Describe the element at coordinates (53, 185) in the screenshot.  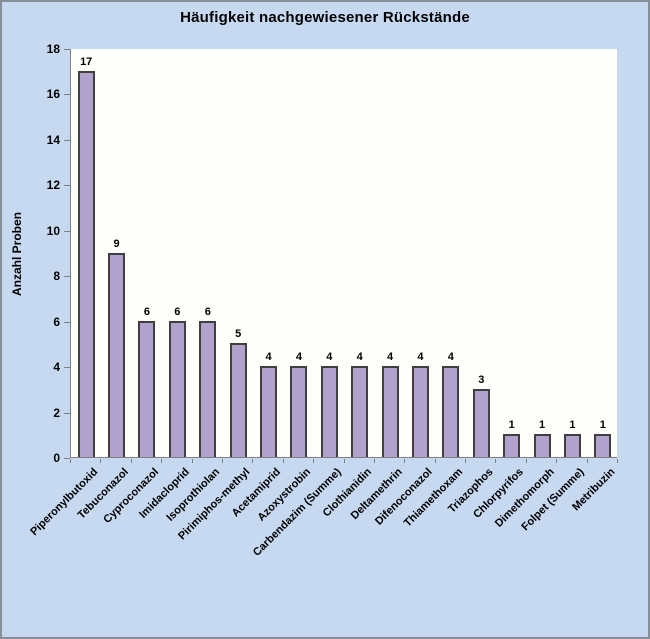
I see `y-tick-label: 12` at that location.